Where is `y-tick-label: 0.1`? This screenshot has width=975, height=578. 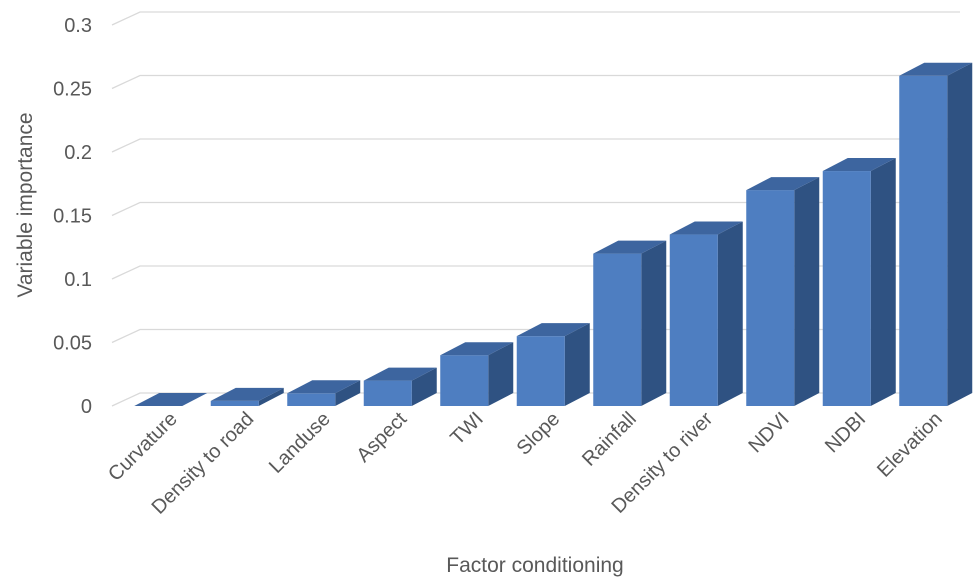
y-tick-label: 0.1 is located at coordinates (78, 280).